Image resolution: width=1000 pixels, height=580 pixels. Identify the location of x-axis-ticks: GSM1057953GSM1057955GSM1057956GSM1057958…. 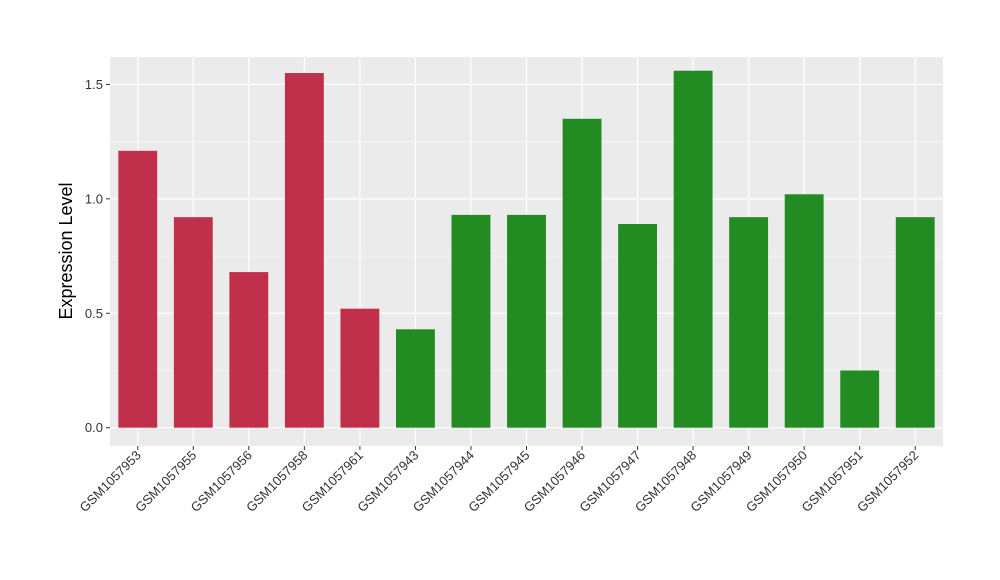
(499, 480).